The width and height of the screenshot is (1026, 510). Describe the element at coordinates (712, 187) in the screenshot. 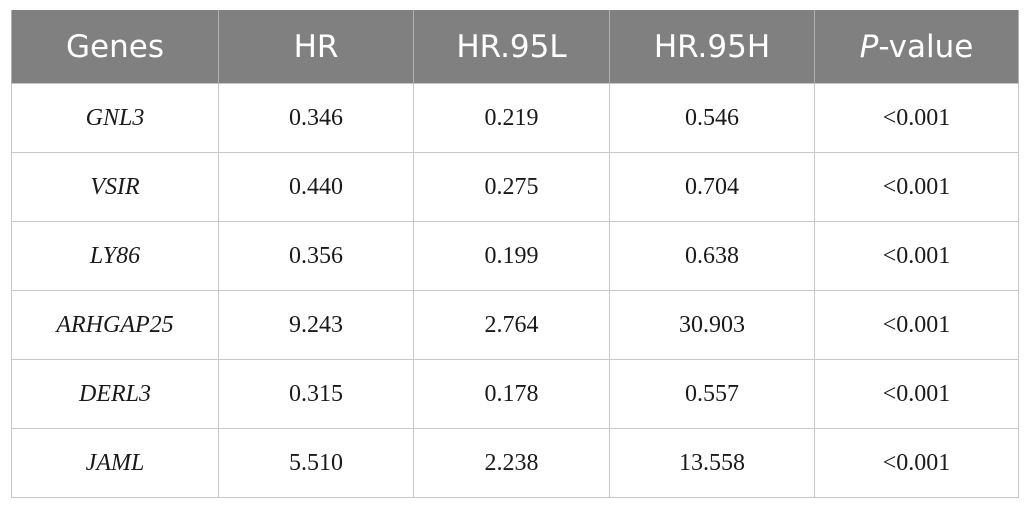

I see `hr95h-cell: 0.704` at that location.